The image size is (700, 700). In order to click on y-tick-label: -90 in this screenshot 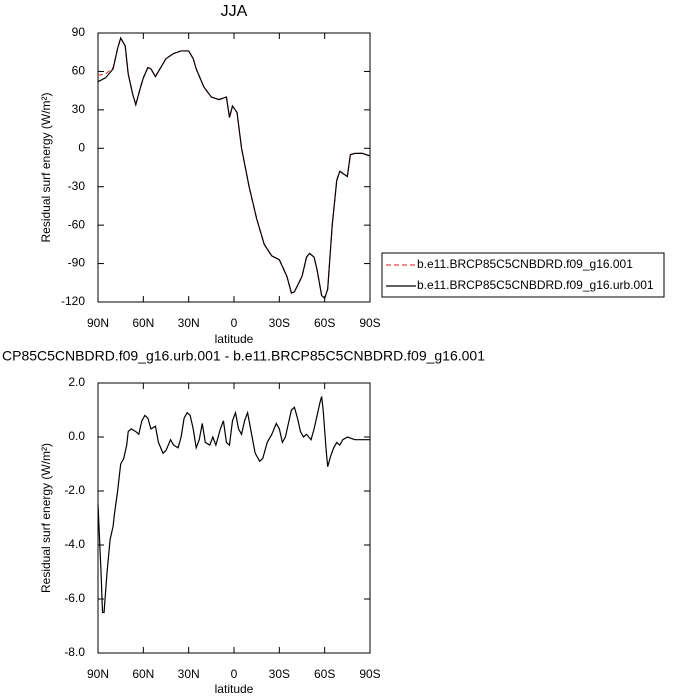, I will do `click(77, 263)`.